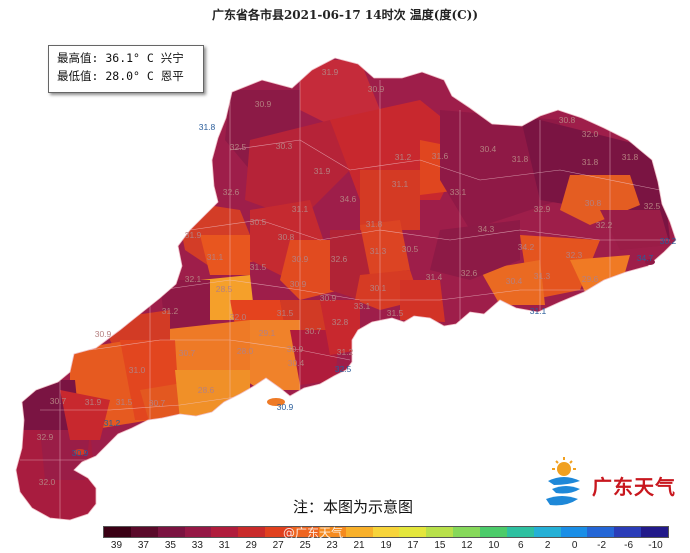 This screenshot has width=690, height=553. Describe the element at coordinates (378, 288) in the screenshot. I see `station-temp-label: 30.1` at that location.